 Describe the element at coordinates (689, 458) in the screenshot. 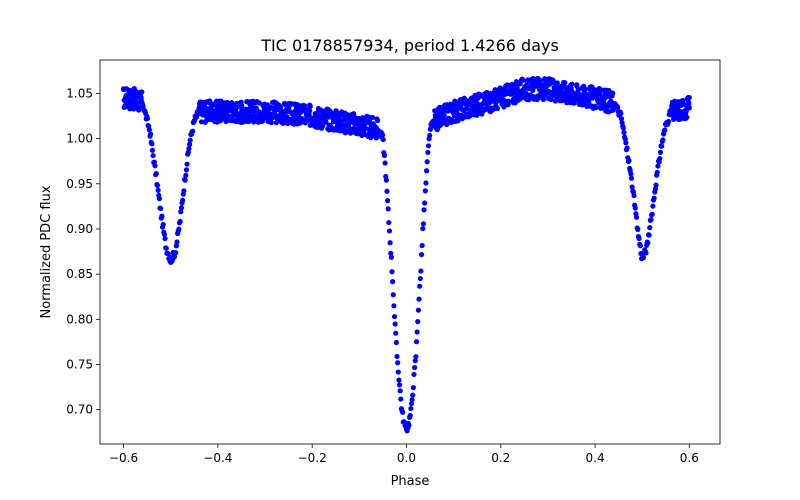

I see `x-tick-label: 0.6` at that location.